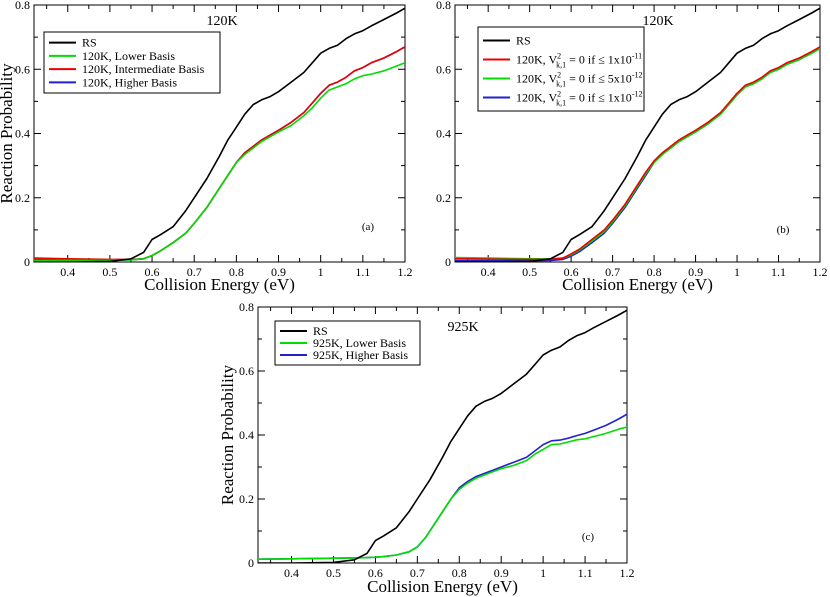 The width and height of the screenshot is (830, 597). Describe the element at coordinates (462, 327) in the screenshot. I see `panel-title: 925K` at that location.